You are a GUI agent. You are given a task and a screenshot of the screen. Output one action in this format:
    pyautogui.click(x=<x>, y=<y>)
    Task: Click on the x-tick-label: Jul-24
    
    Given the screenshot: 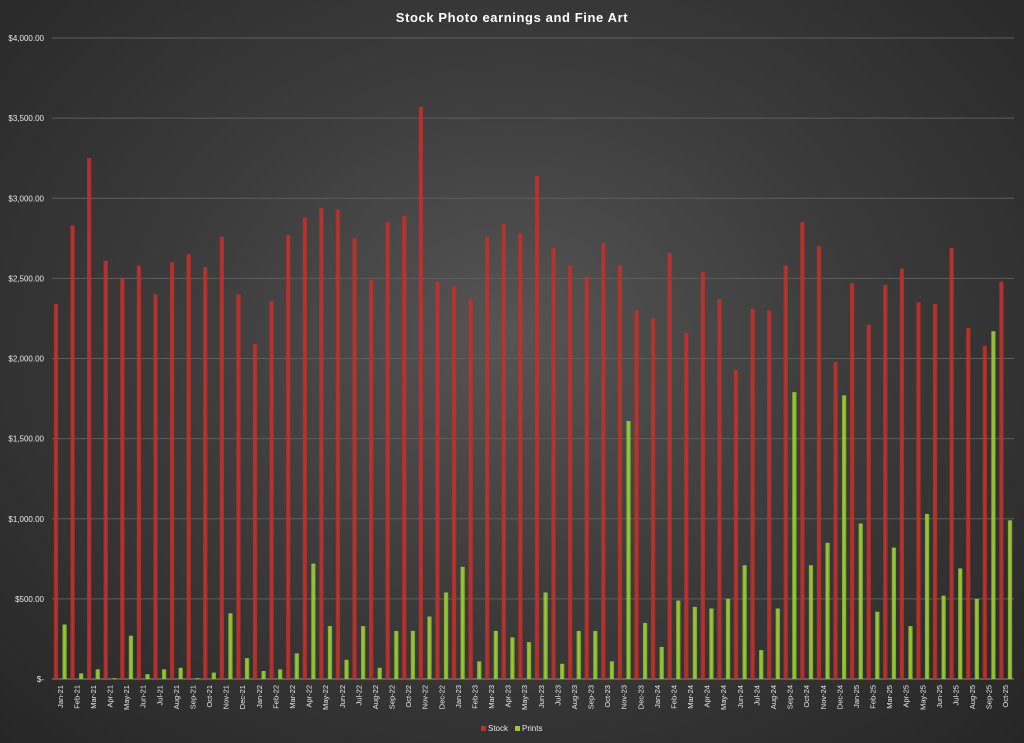 What is the action you would take?
    pyautogui.click(x=756, y=695)
    